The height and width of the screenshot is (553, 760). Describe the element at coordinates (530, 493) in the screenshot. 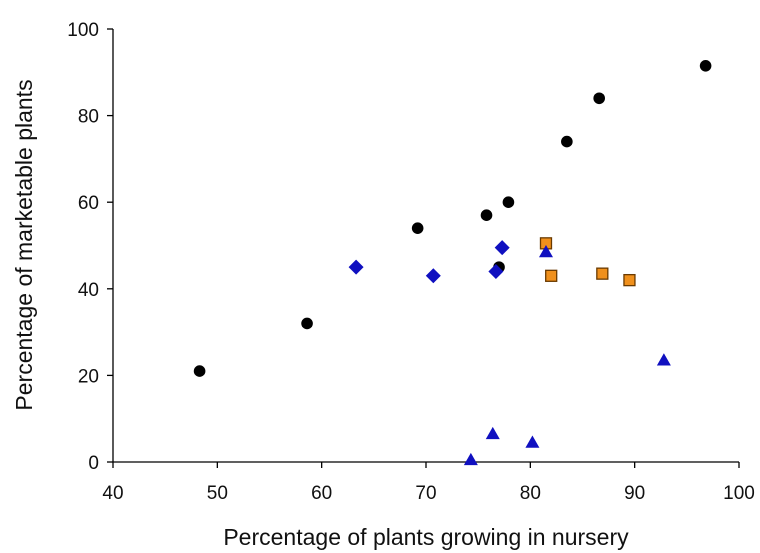

I see `x-tick-label: 80` at that location.